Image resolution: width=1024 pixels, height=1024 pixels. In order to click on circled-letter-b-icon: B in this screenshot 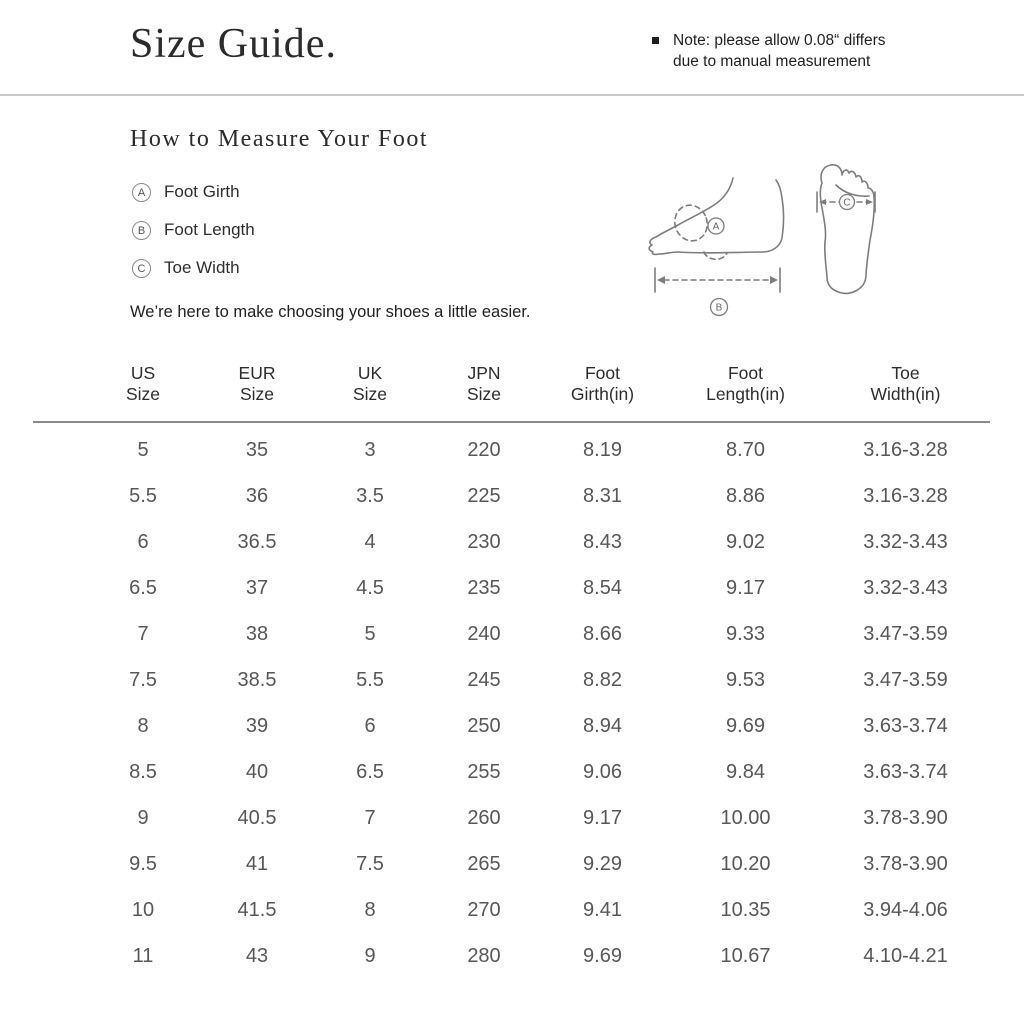, I will do `click(141, 230)`.